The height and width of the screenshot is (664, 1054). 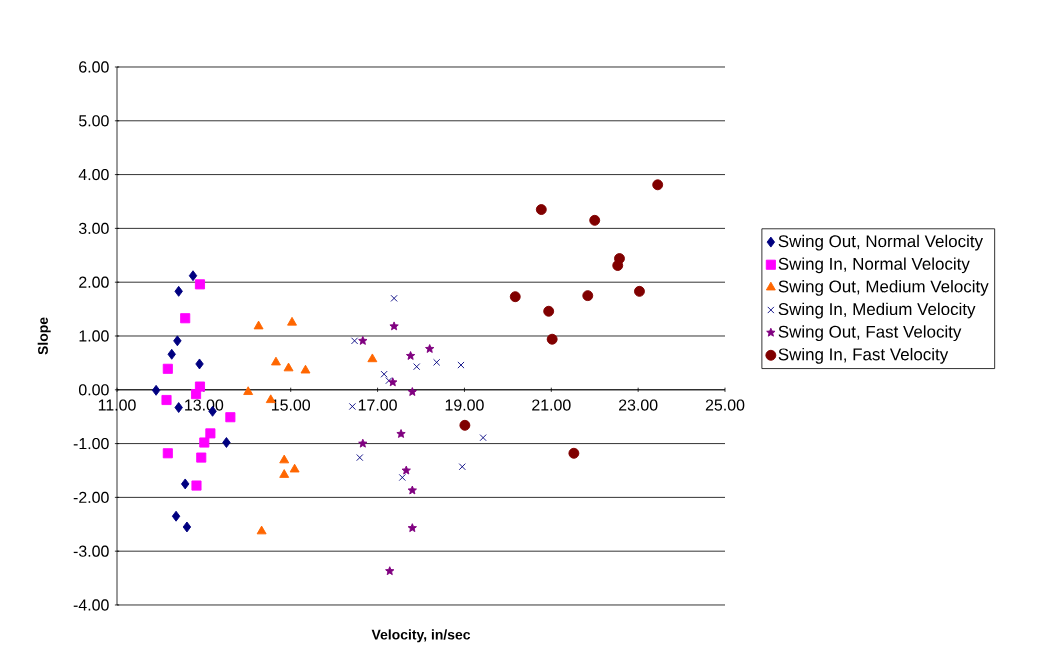 What do you see at coordinates (91, 605) in the screenshot?
I see `y-tick-label: -4.00` at bounding box center [91, 605].